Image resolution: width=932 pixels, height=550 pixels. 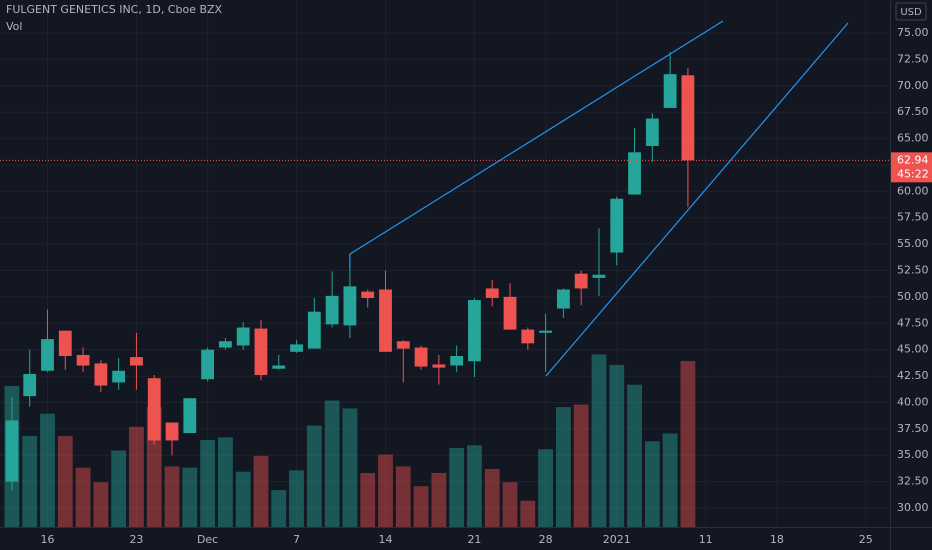 I want to click on y-tick-label: 32.50, so click(x=913, y=481).